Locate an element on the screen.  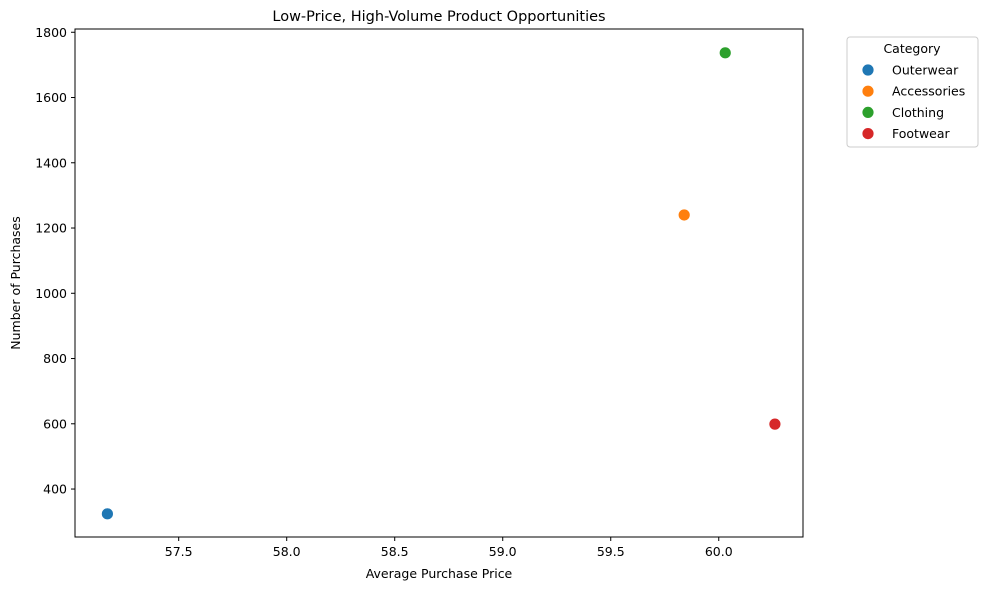
y-tick-label: 1800 is located at coordinates (51, 32).